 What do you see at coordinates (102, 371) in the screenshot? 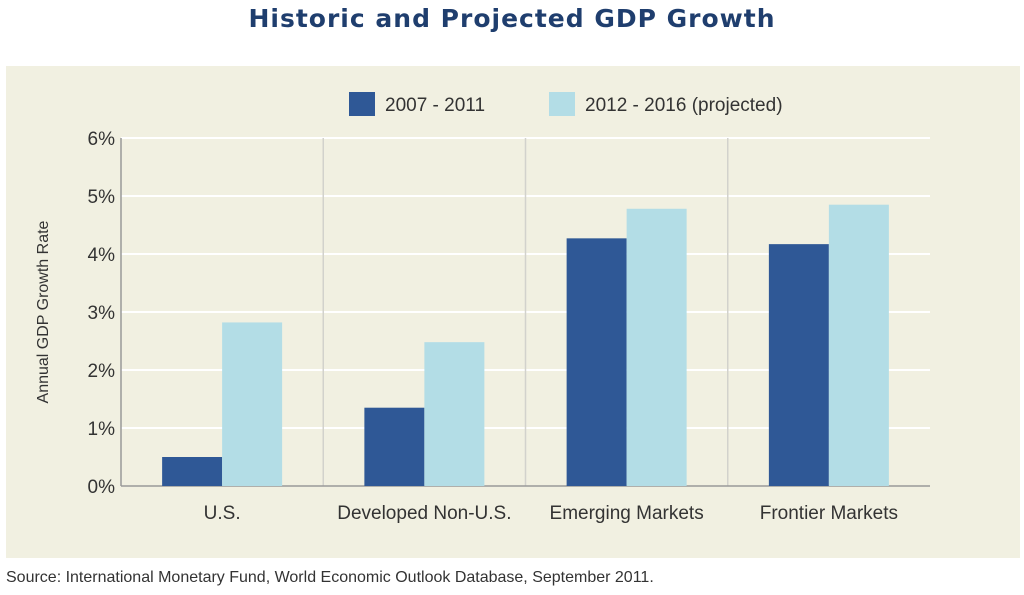
I see `y-tick-label: 2%` at bounding box center [102, 371].